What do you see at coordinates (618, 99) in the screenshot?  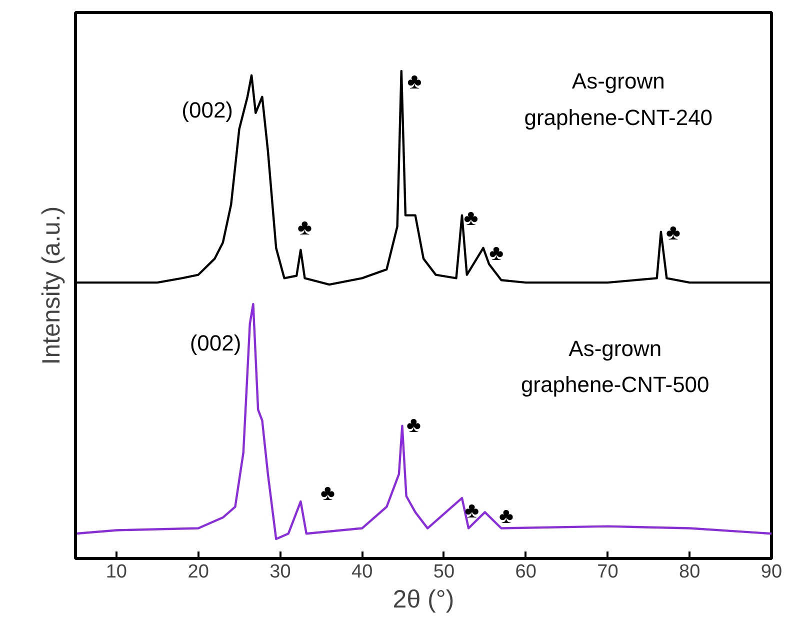 I see `annotation: As-grown graphene-CNT-240` at bounding box center [618, 99].